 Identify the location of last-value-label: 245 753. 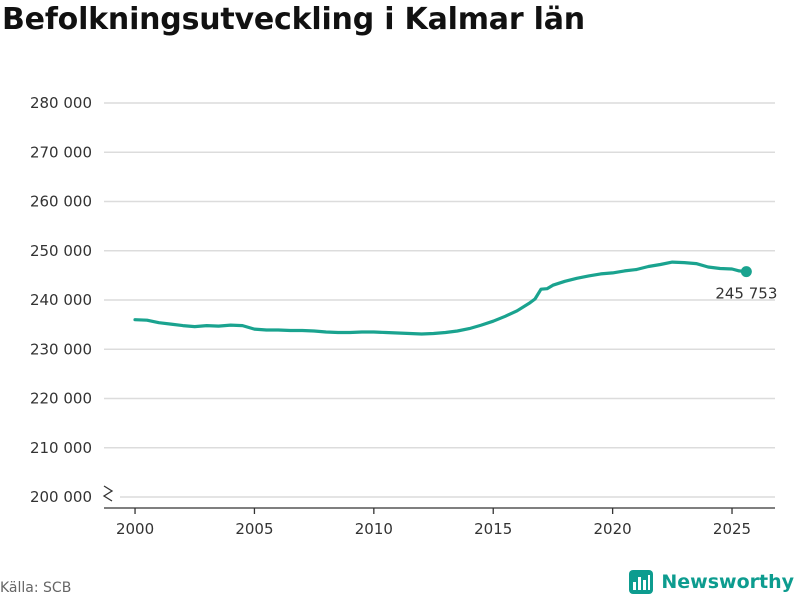
(746, 294).